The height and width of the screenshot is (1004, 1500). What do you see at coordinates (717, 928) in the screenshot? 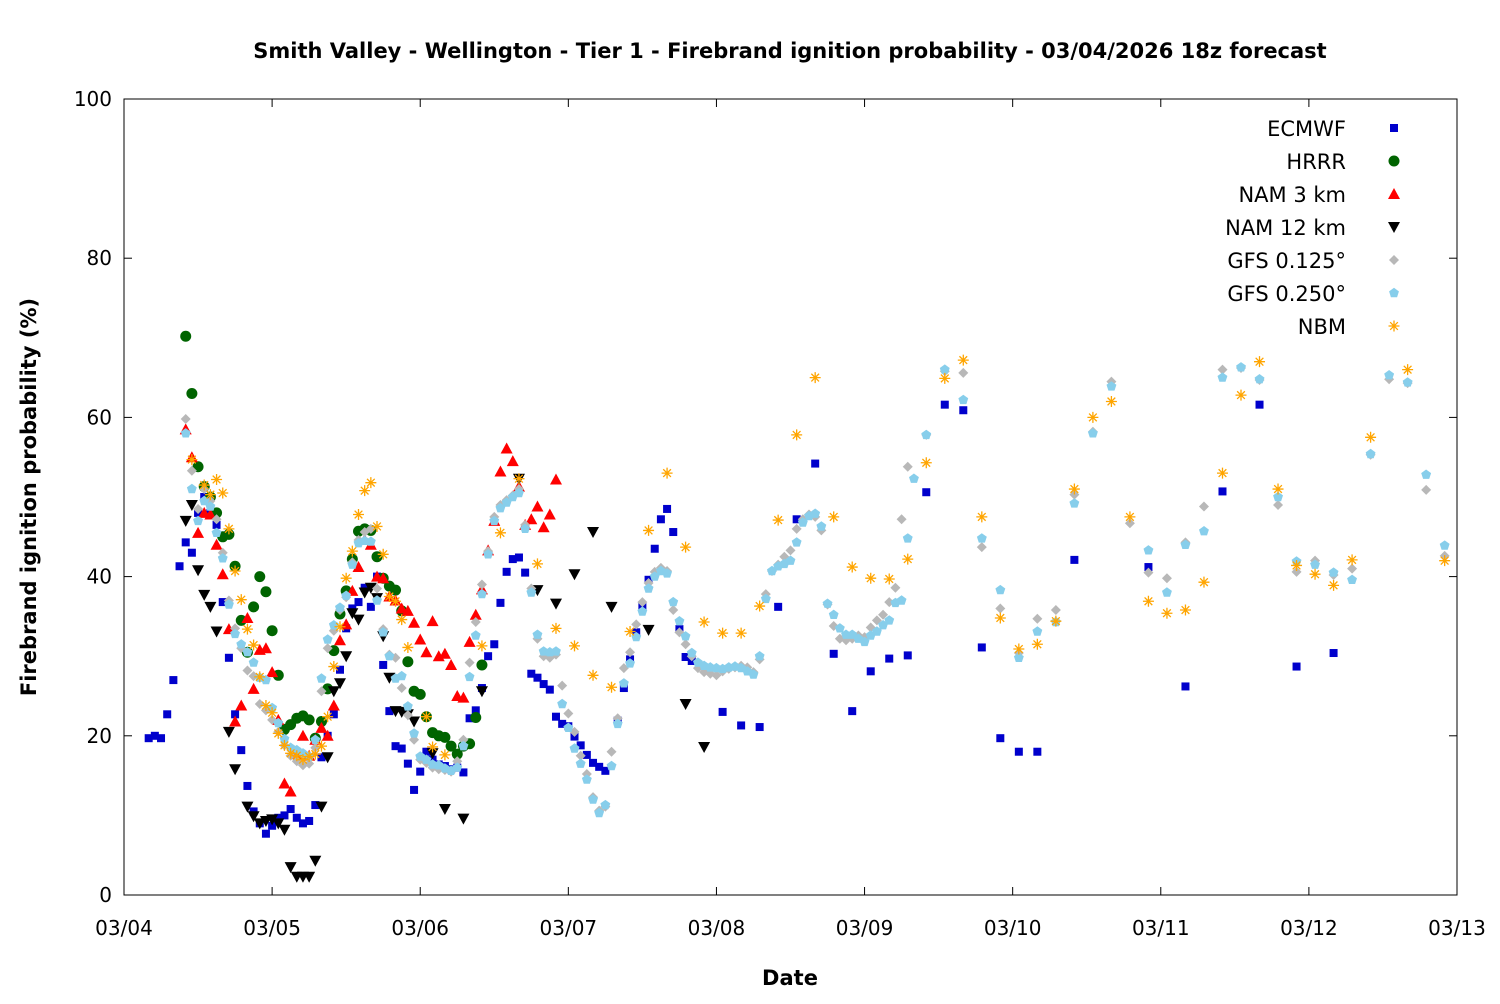
I see `x-tick-label: 03/08` at bounding box center [717, 928].